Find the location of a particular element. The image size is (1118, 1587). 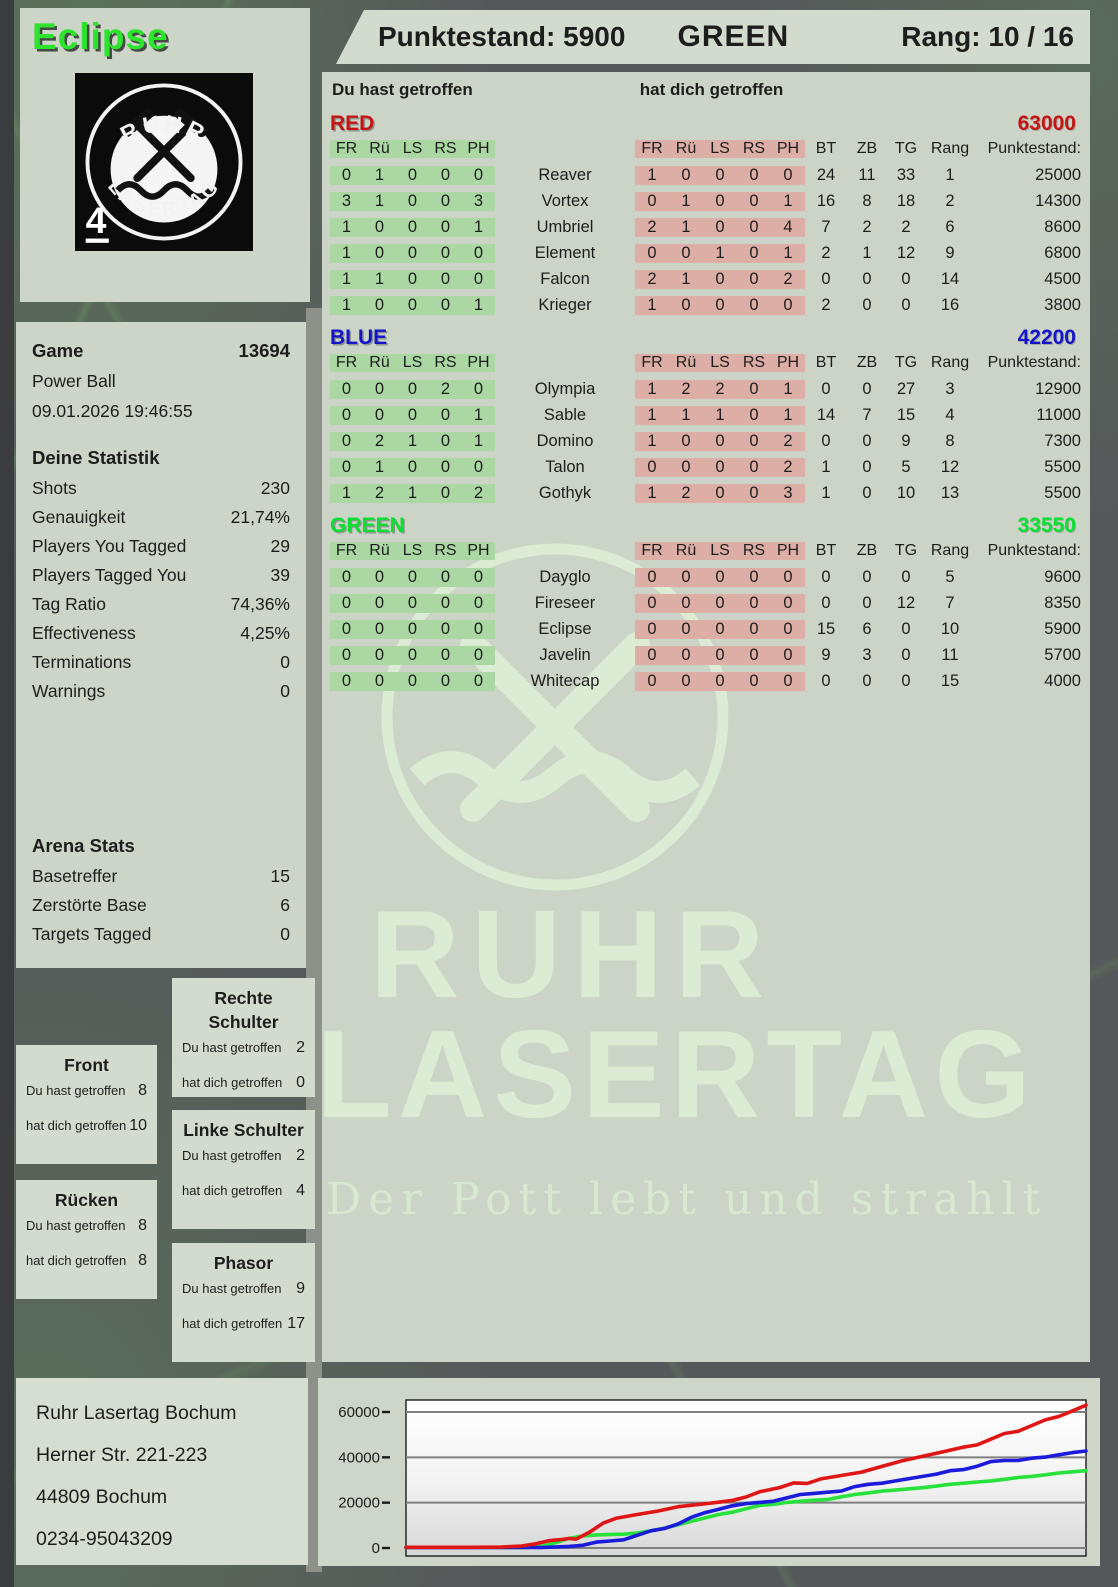

player-row-name: Sable is located at coordinates (565, 414).